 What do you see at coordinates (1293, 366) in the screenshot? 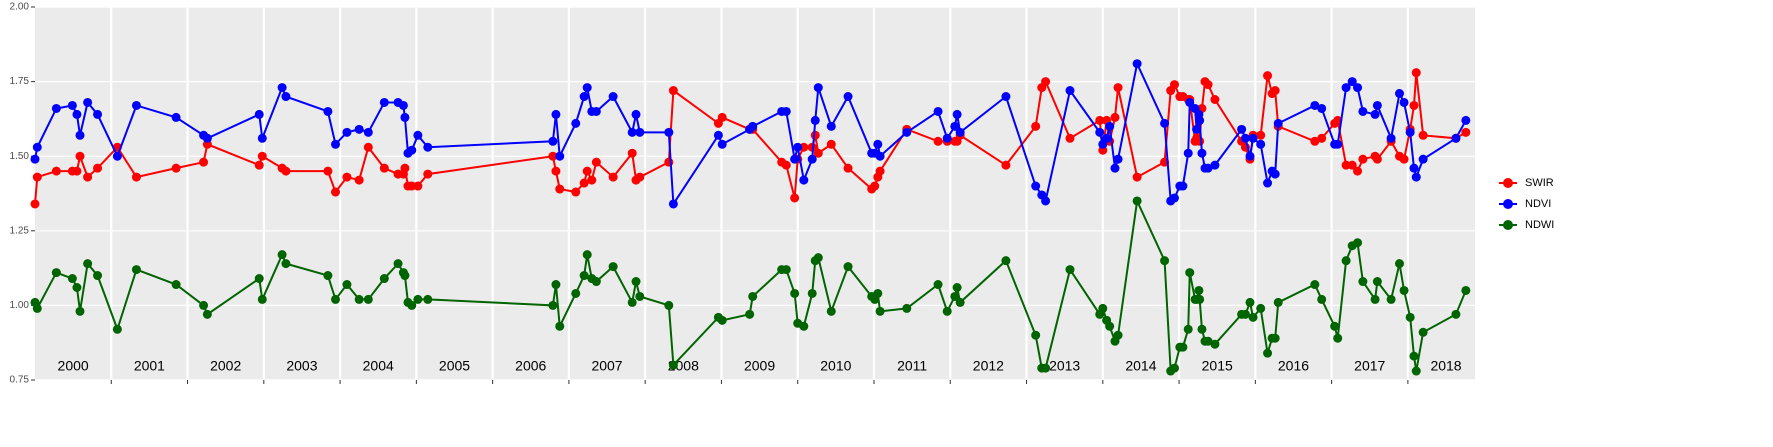
I see `year-label: 2016` at bounding box center [1293, 366].